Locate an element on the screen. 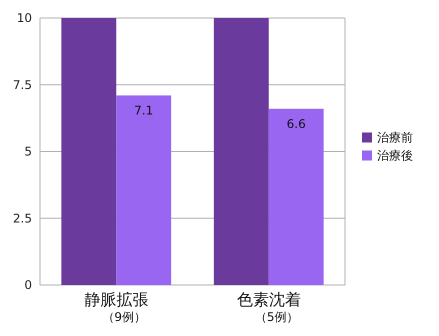  data-label: 6.6 is located at coordinates (296, 123).